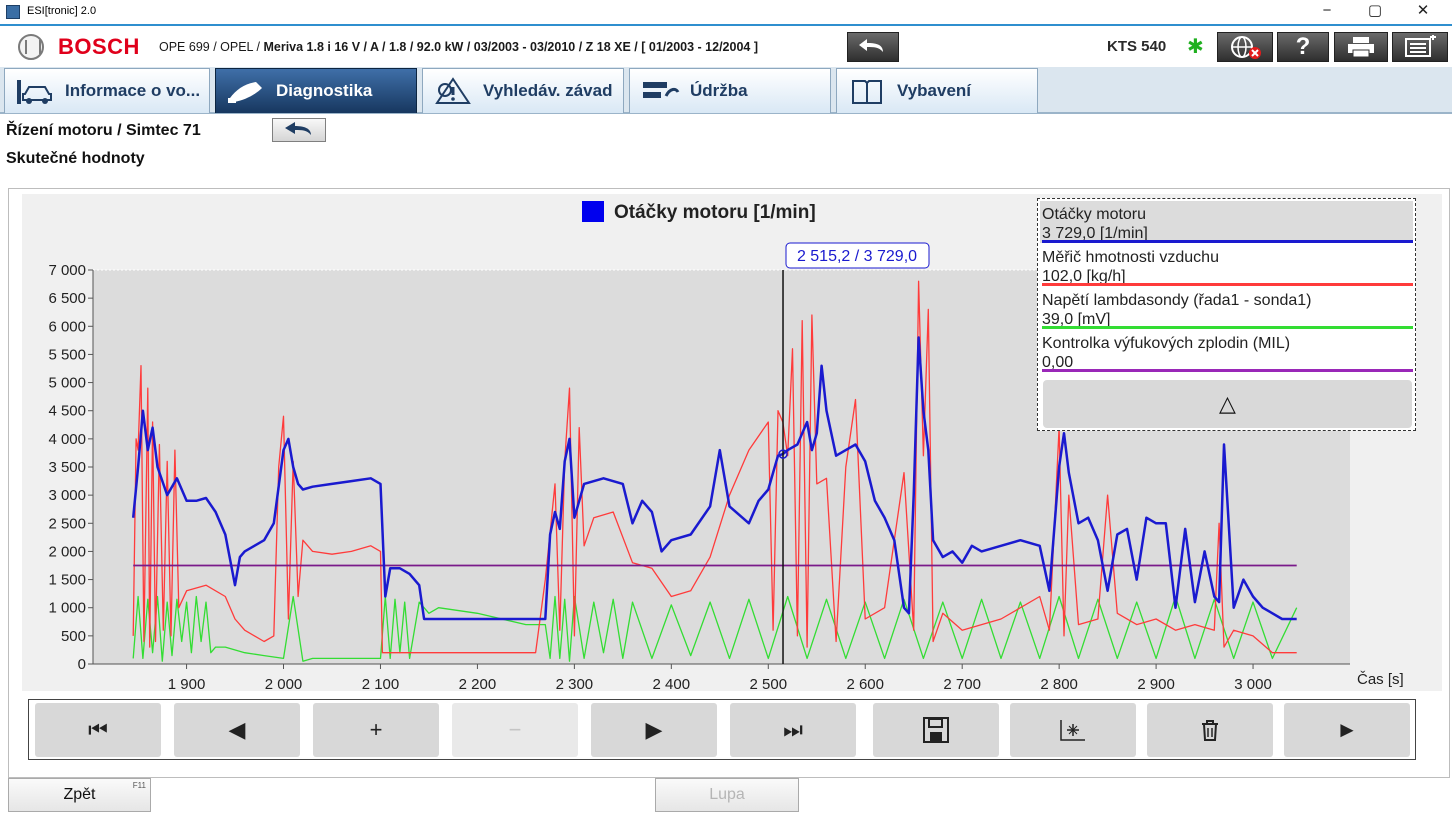  I want to click on plus-icon: +, so click(376, 729).